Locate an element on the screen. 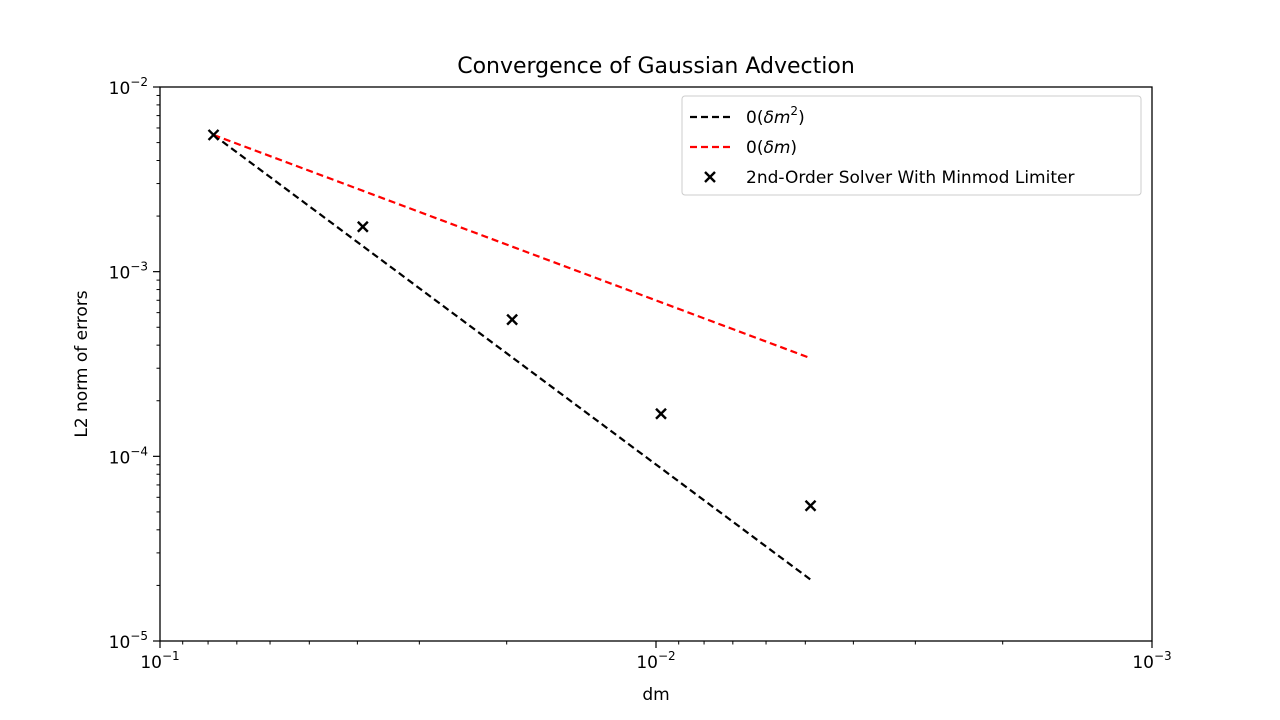  y-tick-label: 10⁻⁴ is located at coordinates (128, 456).